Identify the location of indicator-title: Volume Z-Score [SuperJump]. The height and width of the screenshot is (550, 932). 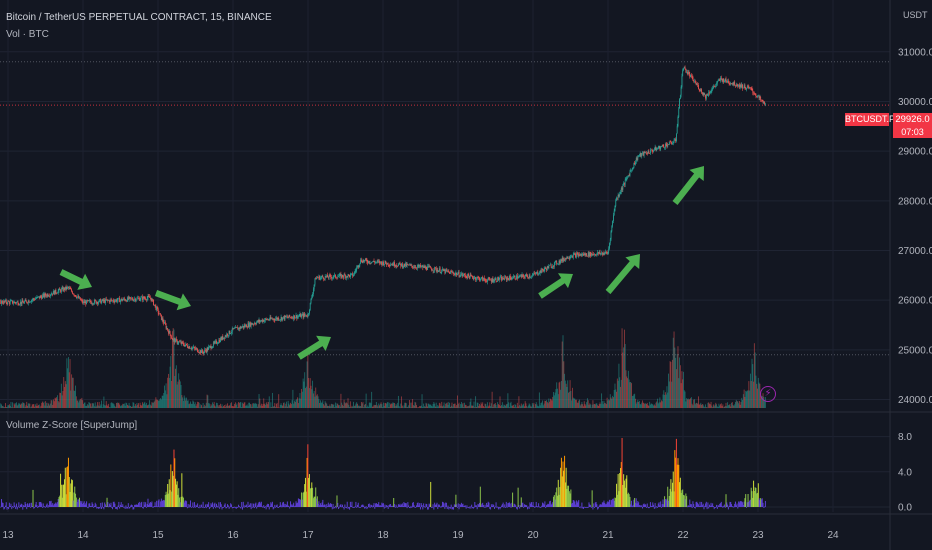
(72, 425).